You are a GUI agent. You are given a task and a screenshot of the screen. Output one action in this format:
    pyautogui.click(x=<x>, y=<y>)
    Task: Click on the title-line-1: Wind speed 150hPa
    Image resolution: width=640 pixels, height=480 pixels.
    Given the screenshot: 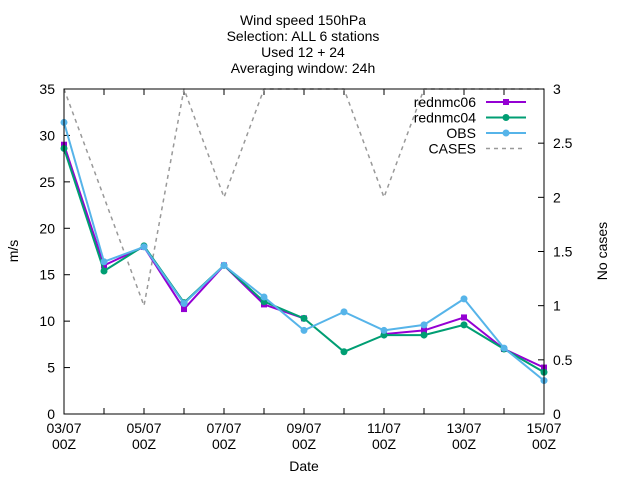 What is the action you would take?
    pyautogui.click(x=303, y=20)
    